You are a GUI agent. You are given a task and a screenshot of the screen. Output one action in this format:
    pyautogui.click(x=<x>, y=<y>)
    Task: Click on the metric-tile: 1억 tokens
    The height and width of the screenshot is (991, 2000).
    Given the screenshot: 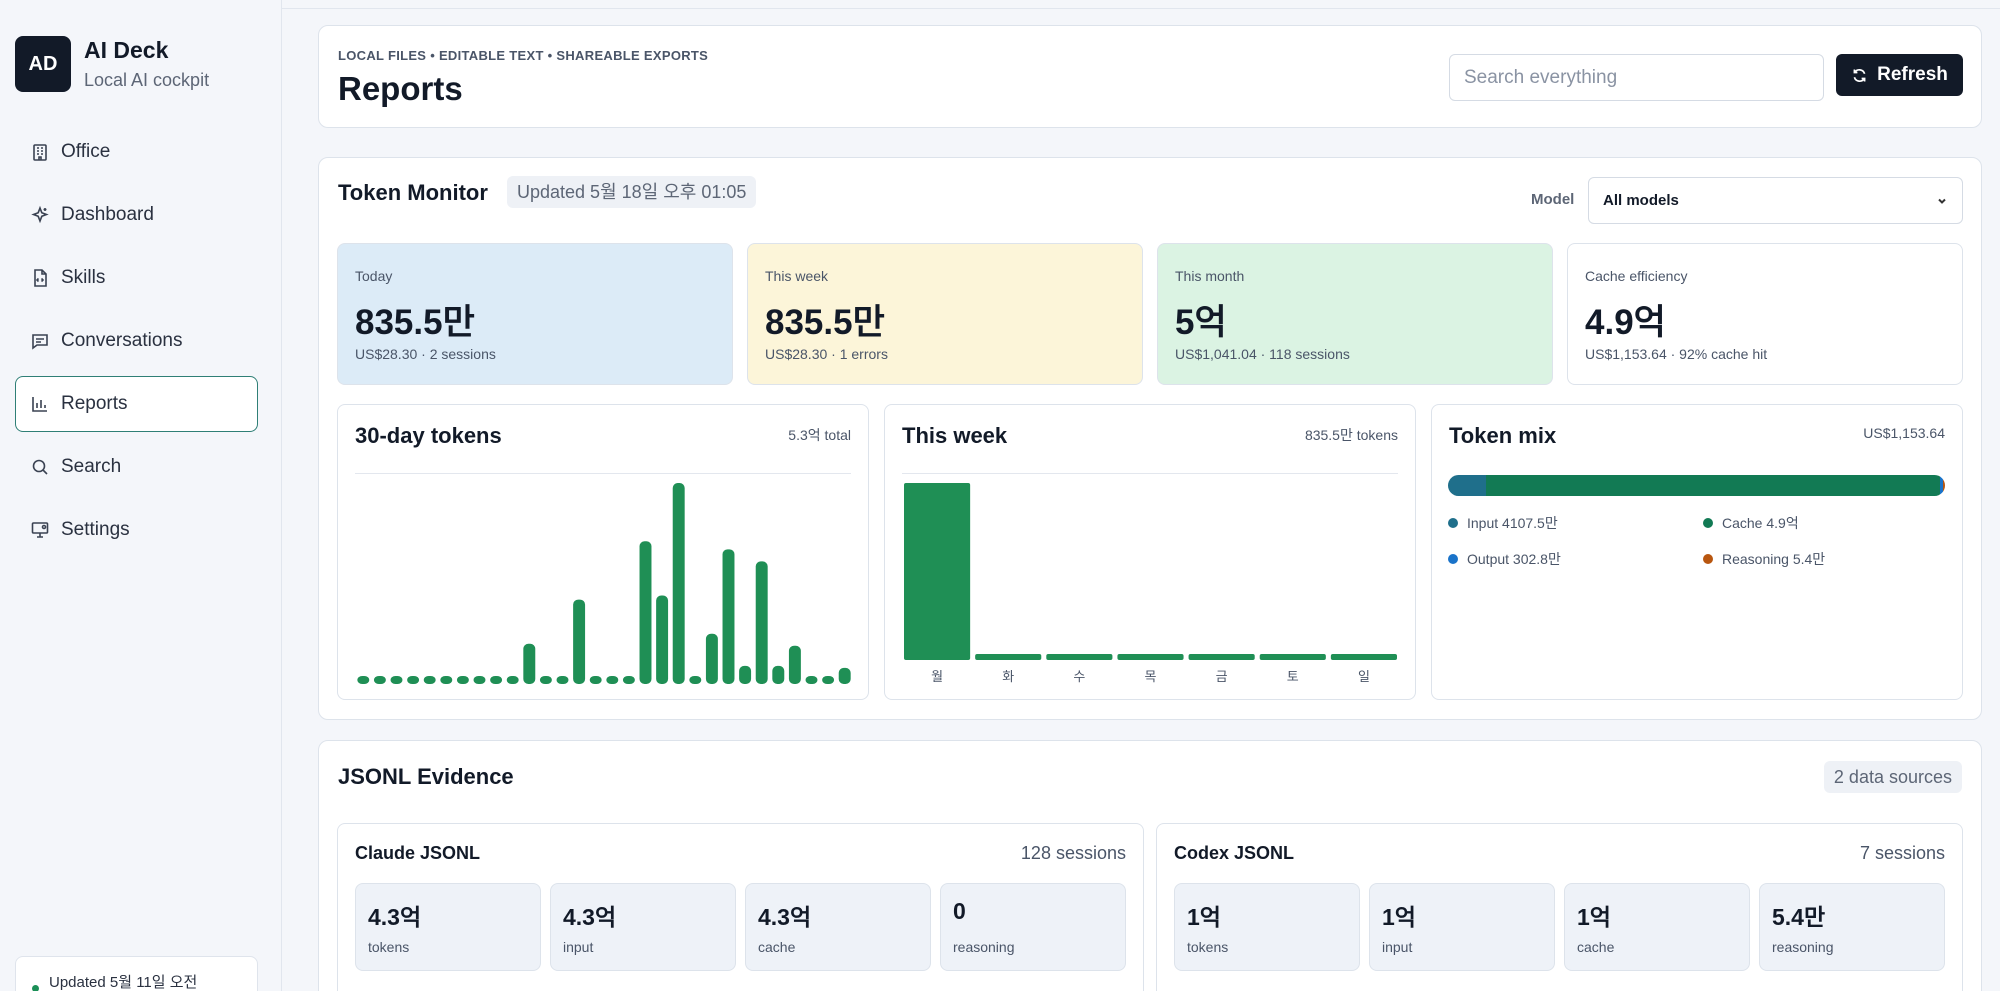 What is the action you would take?
    pyautogui.click(x=1267, y=927)
    